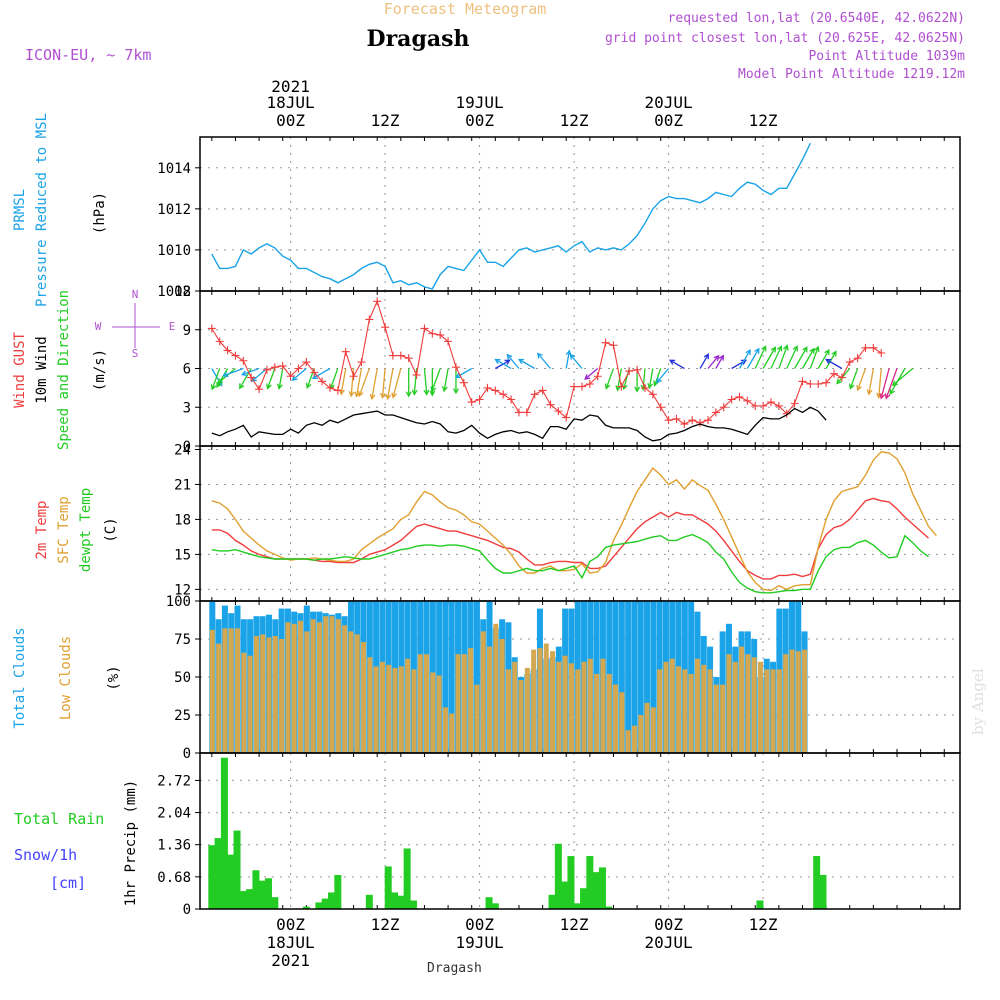 Image resolution: width=1000 pixels, height=1000 pixels. What do you see at coordinates (42, 369) in the screenshot?
I see `wind-label: 10m Wind` at bounding box center [42, 369].